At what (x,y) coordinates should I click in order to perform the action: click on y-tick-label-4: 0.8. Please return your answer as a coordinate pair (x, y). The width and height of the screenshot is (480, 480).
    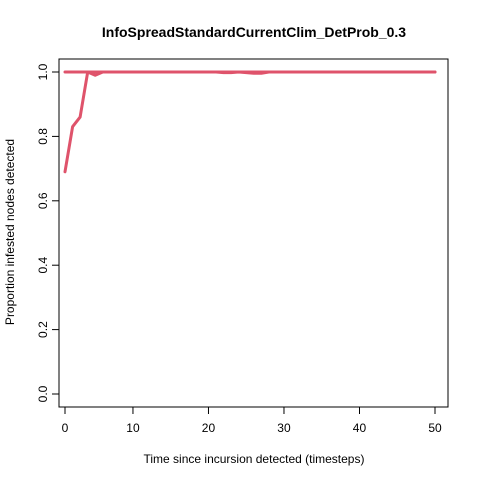
    Looking at the image, I should click on (43, 136).